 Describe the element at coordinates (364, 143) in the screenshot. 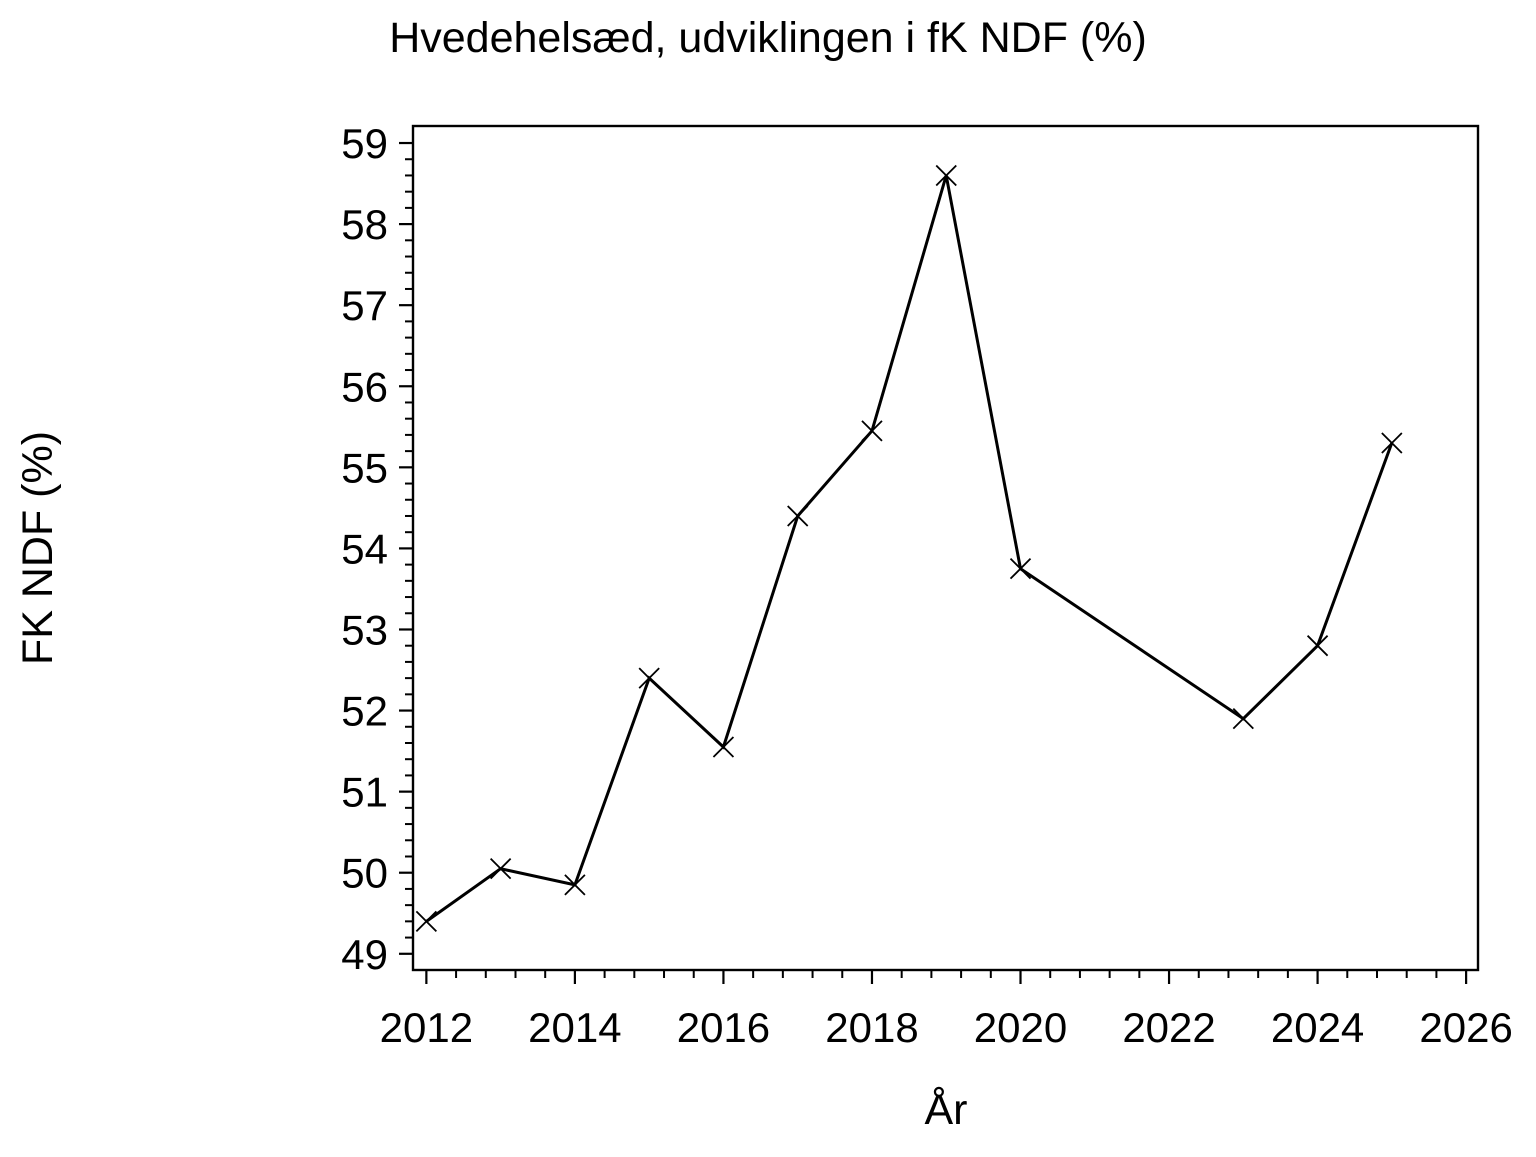

I see `y-tick-label: 59` at that location.